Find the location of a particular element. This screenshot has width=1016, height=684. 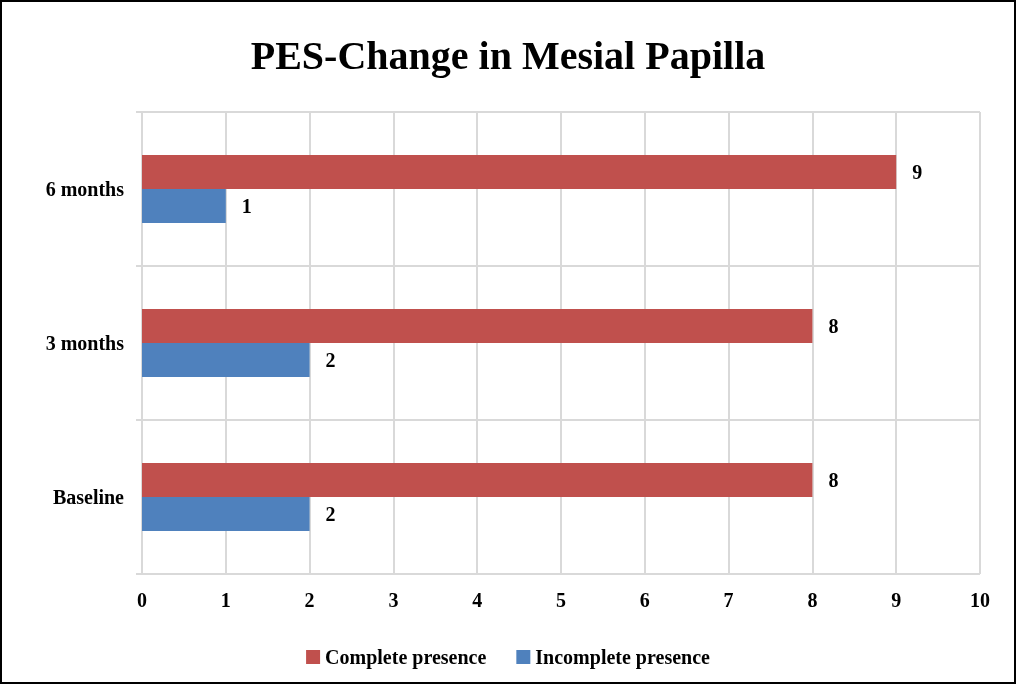

legend-label: Complete presence is located at coordinates (406, 657).